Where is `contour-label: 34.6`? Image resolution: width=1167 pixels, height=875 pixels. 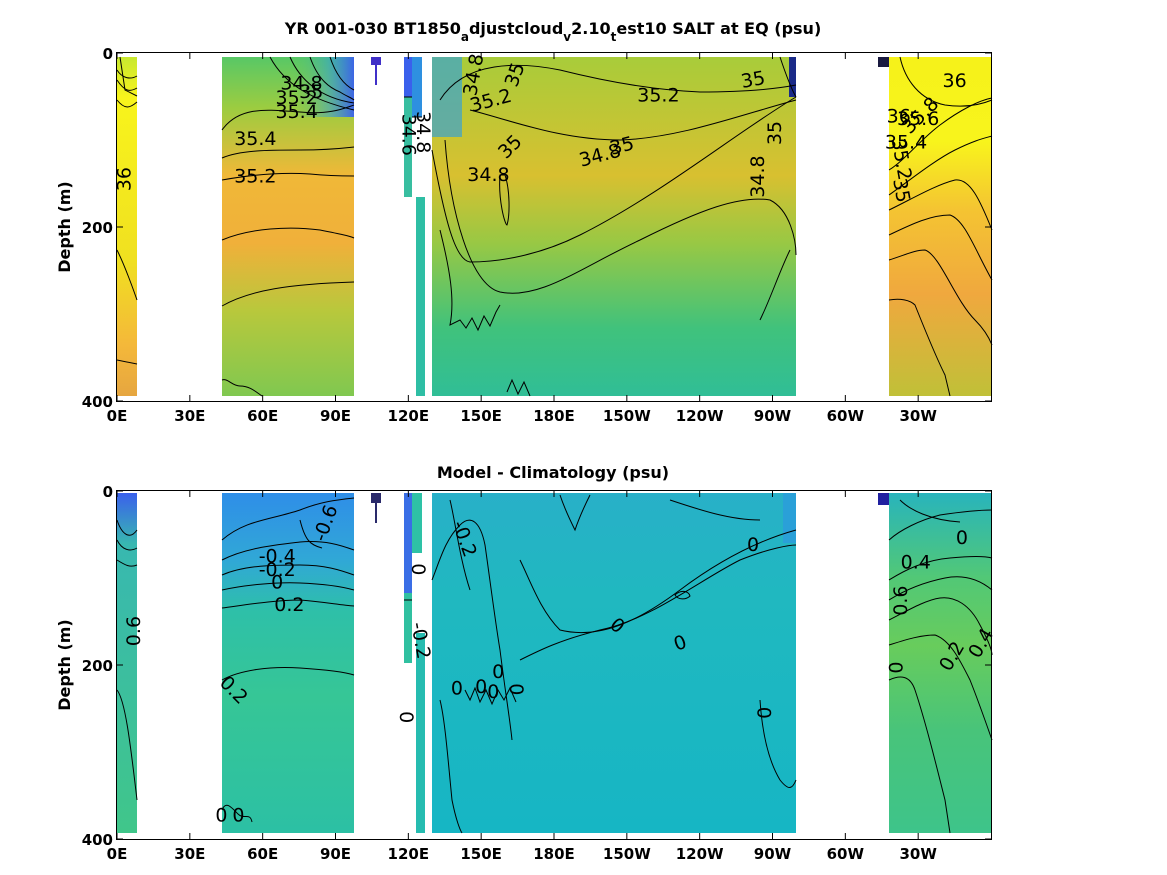
contour-label: 34.6 is located at coordinates (408, 135).